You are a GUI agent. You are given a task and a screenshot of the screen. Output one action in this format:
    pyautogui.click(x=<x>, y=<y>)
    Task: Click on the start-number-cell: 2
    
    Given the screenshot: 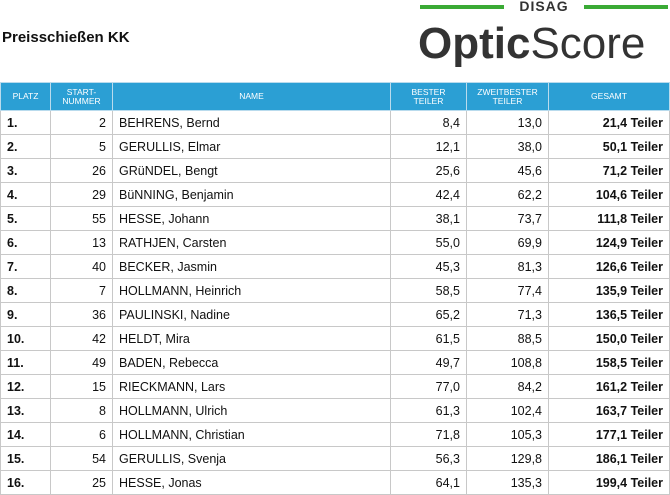 What is the action you would take?
    pyautogui.click(x=81, y=122)
    